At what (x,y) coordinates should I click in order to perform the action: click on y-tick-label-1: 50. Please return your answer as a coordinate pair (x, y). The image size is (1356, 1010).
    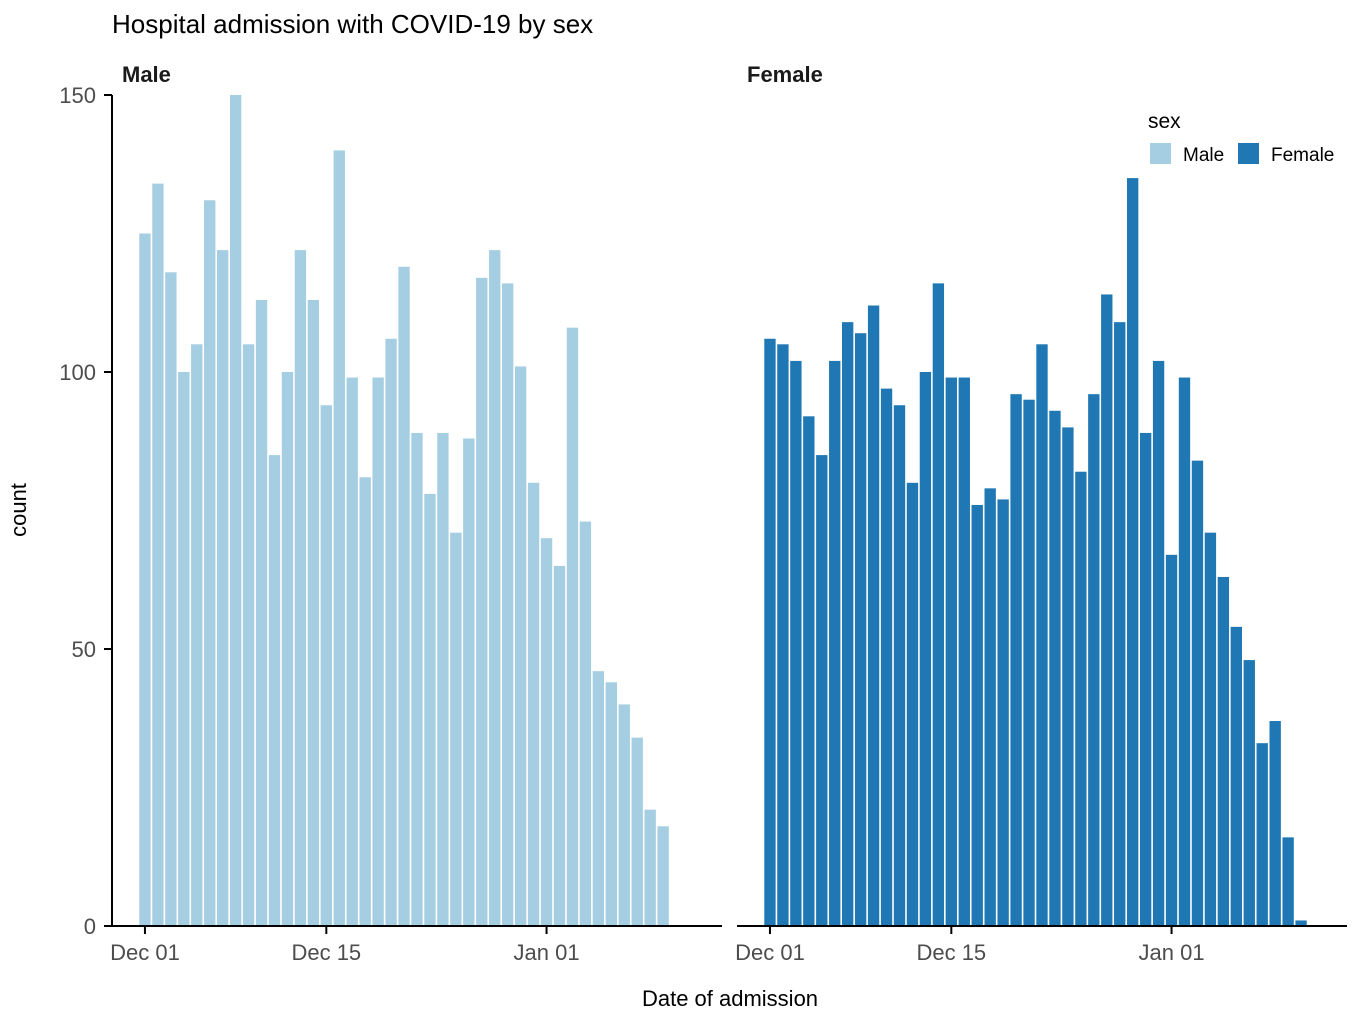
    Looking at the image, I should click on (84, 649).